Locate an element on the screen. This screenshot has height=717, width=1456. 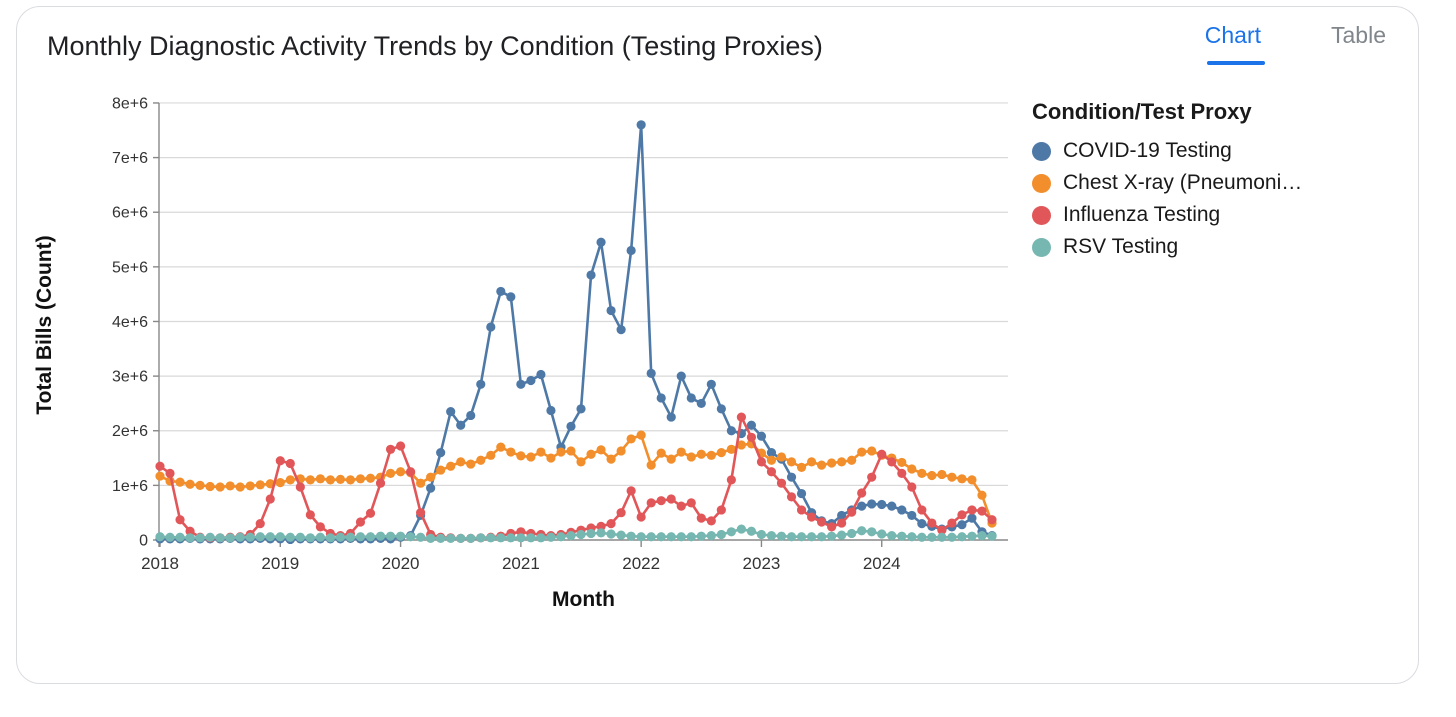
tab-table: Table is located at coordinates (1358, 43).